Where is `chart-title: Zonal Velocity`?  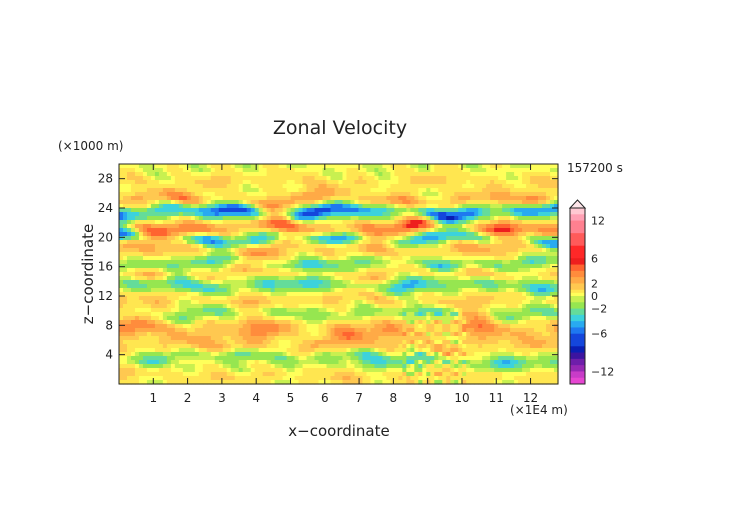 chart-title: Zonal Velocity is located at coordinates (340, 128).